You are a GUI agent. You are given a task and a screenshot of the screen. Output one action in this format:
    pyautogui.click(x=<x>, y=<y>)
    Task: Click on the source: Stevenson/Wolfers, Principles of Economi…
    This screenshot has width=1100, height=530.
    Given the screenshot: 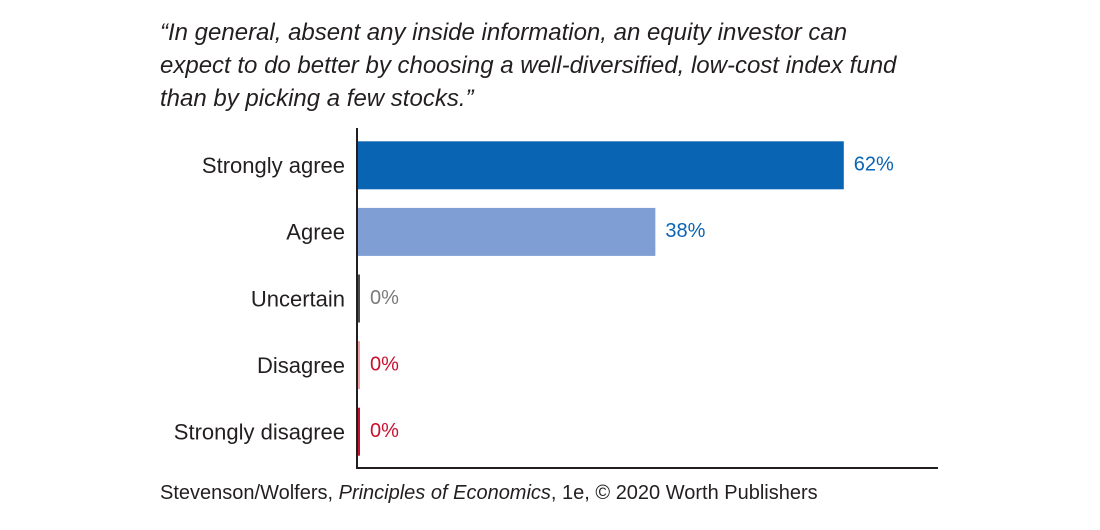 What is the action you would take?
    pyautogui.click(x=489, y=493)
    